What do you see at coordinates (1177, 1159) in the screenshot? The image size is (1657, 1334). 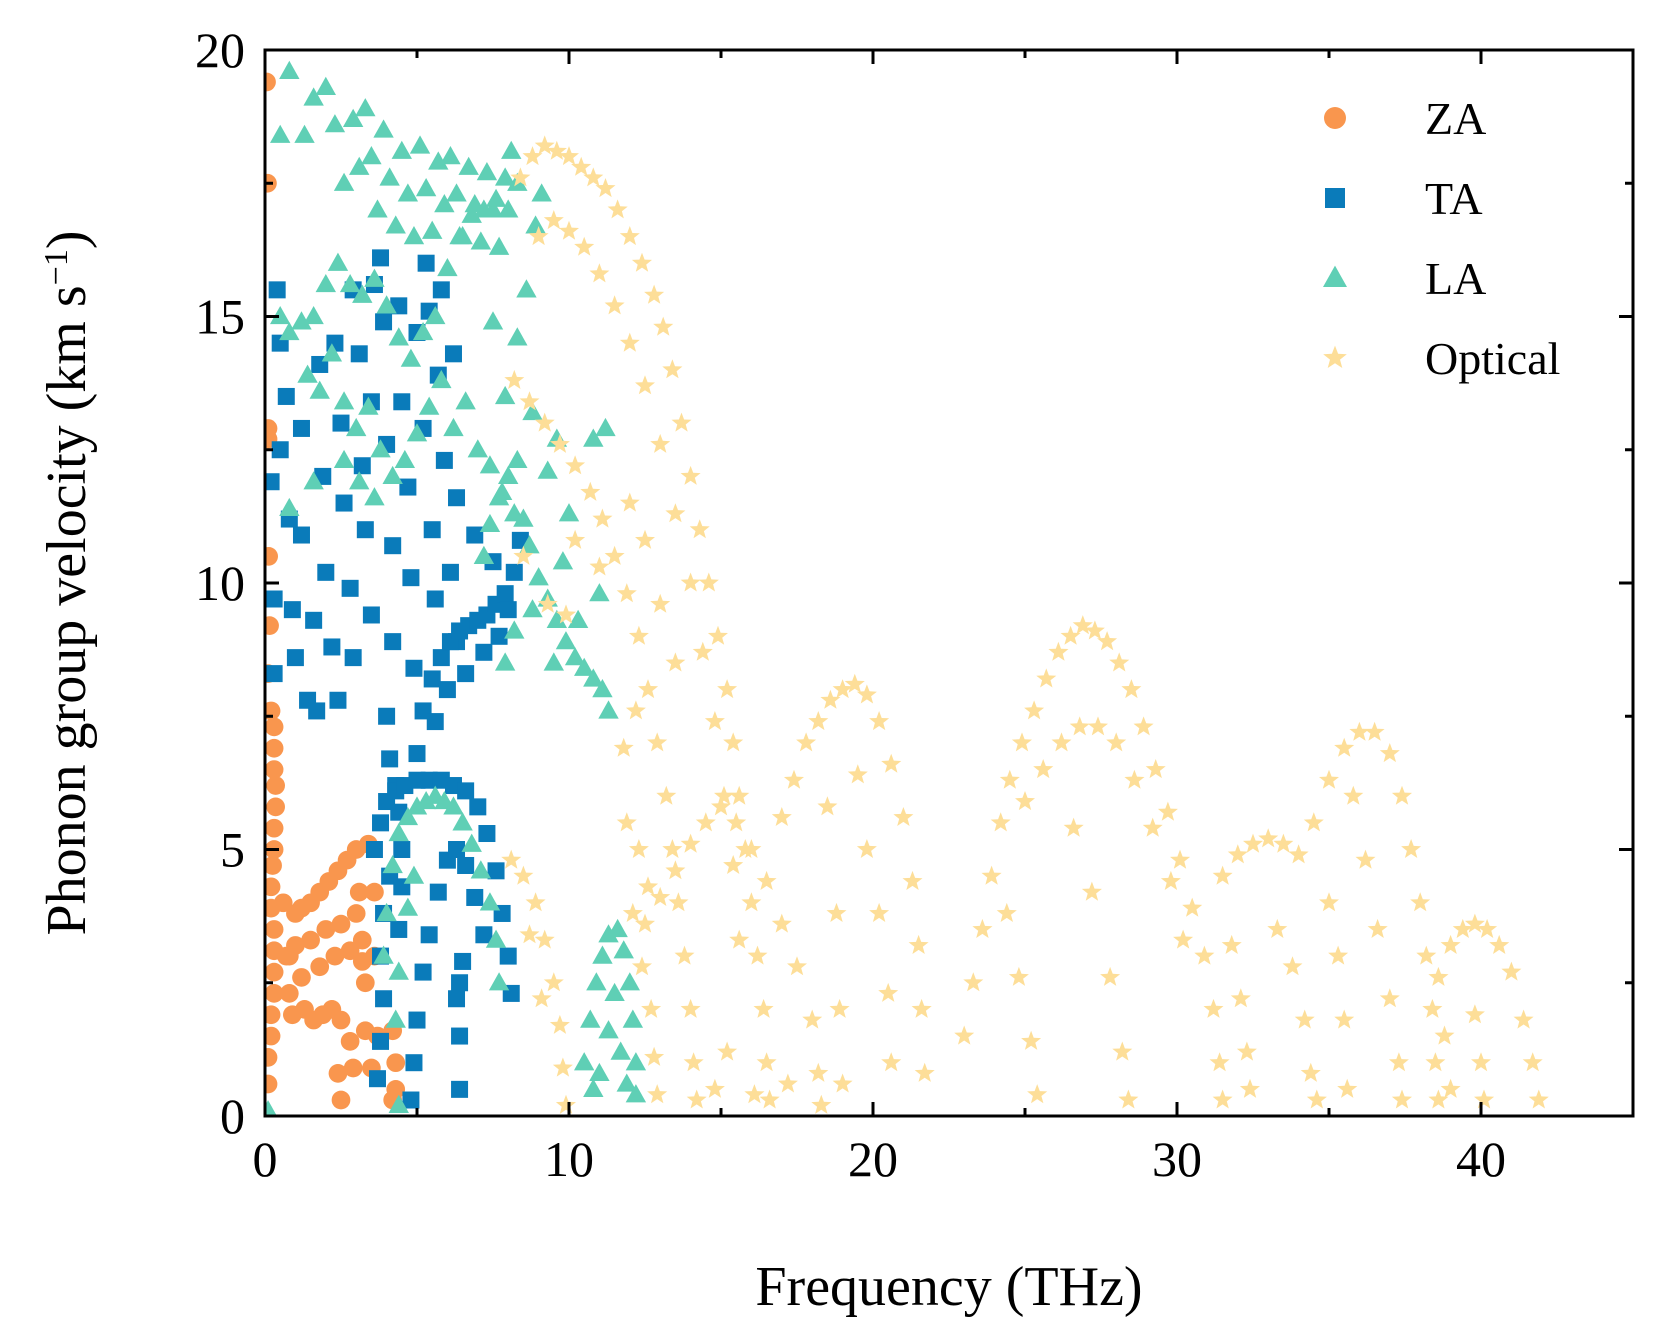 I see `x-tick-label: 30` at bounding box center [1177, 1159].